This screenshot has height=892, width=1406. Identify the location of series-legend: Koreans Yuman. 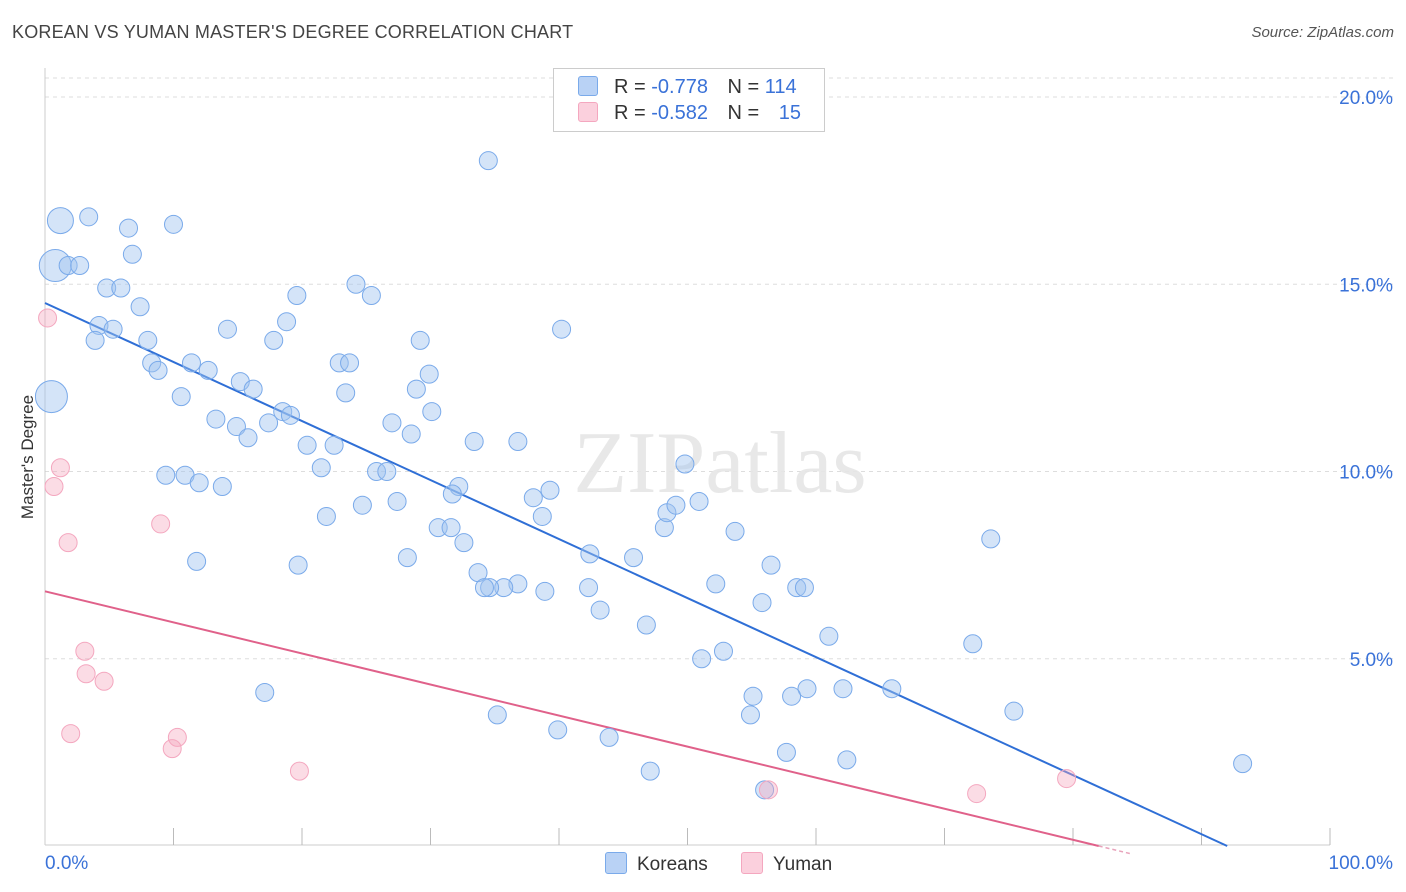
(703, 865).